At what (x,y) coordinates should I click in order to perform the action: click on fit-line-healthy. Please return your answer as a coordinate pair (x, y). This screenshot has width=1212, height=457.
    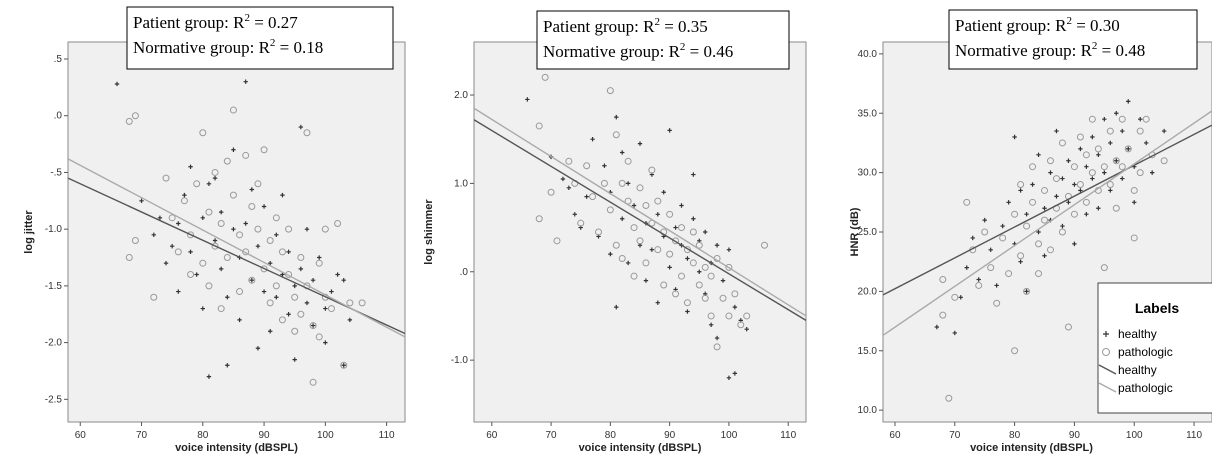
    Looking at the image, I should click on (1047, 210).